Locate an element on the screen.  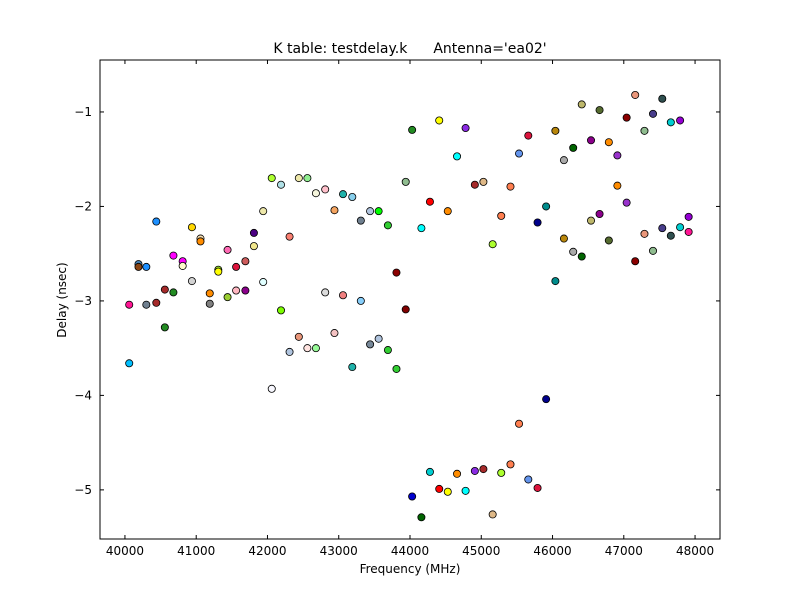
y-tick-label: −2 is located at coordinates (83, 206).